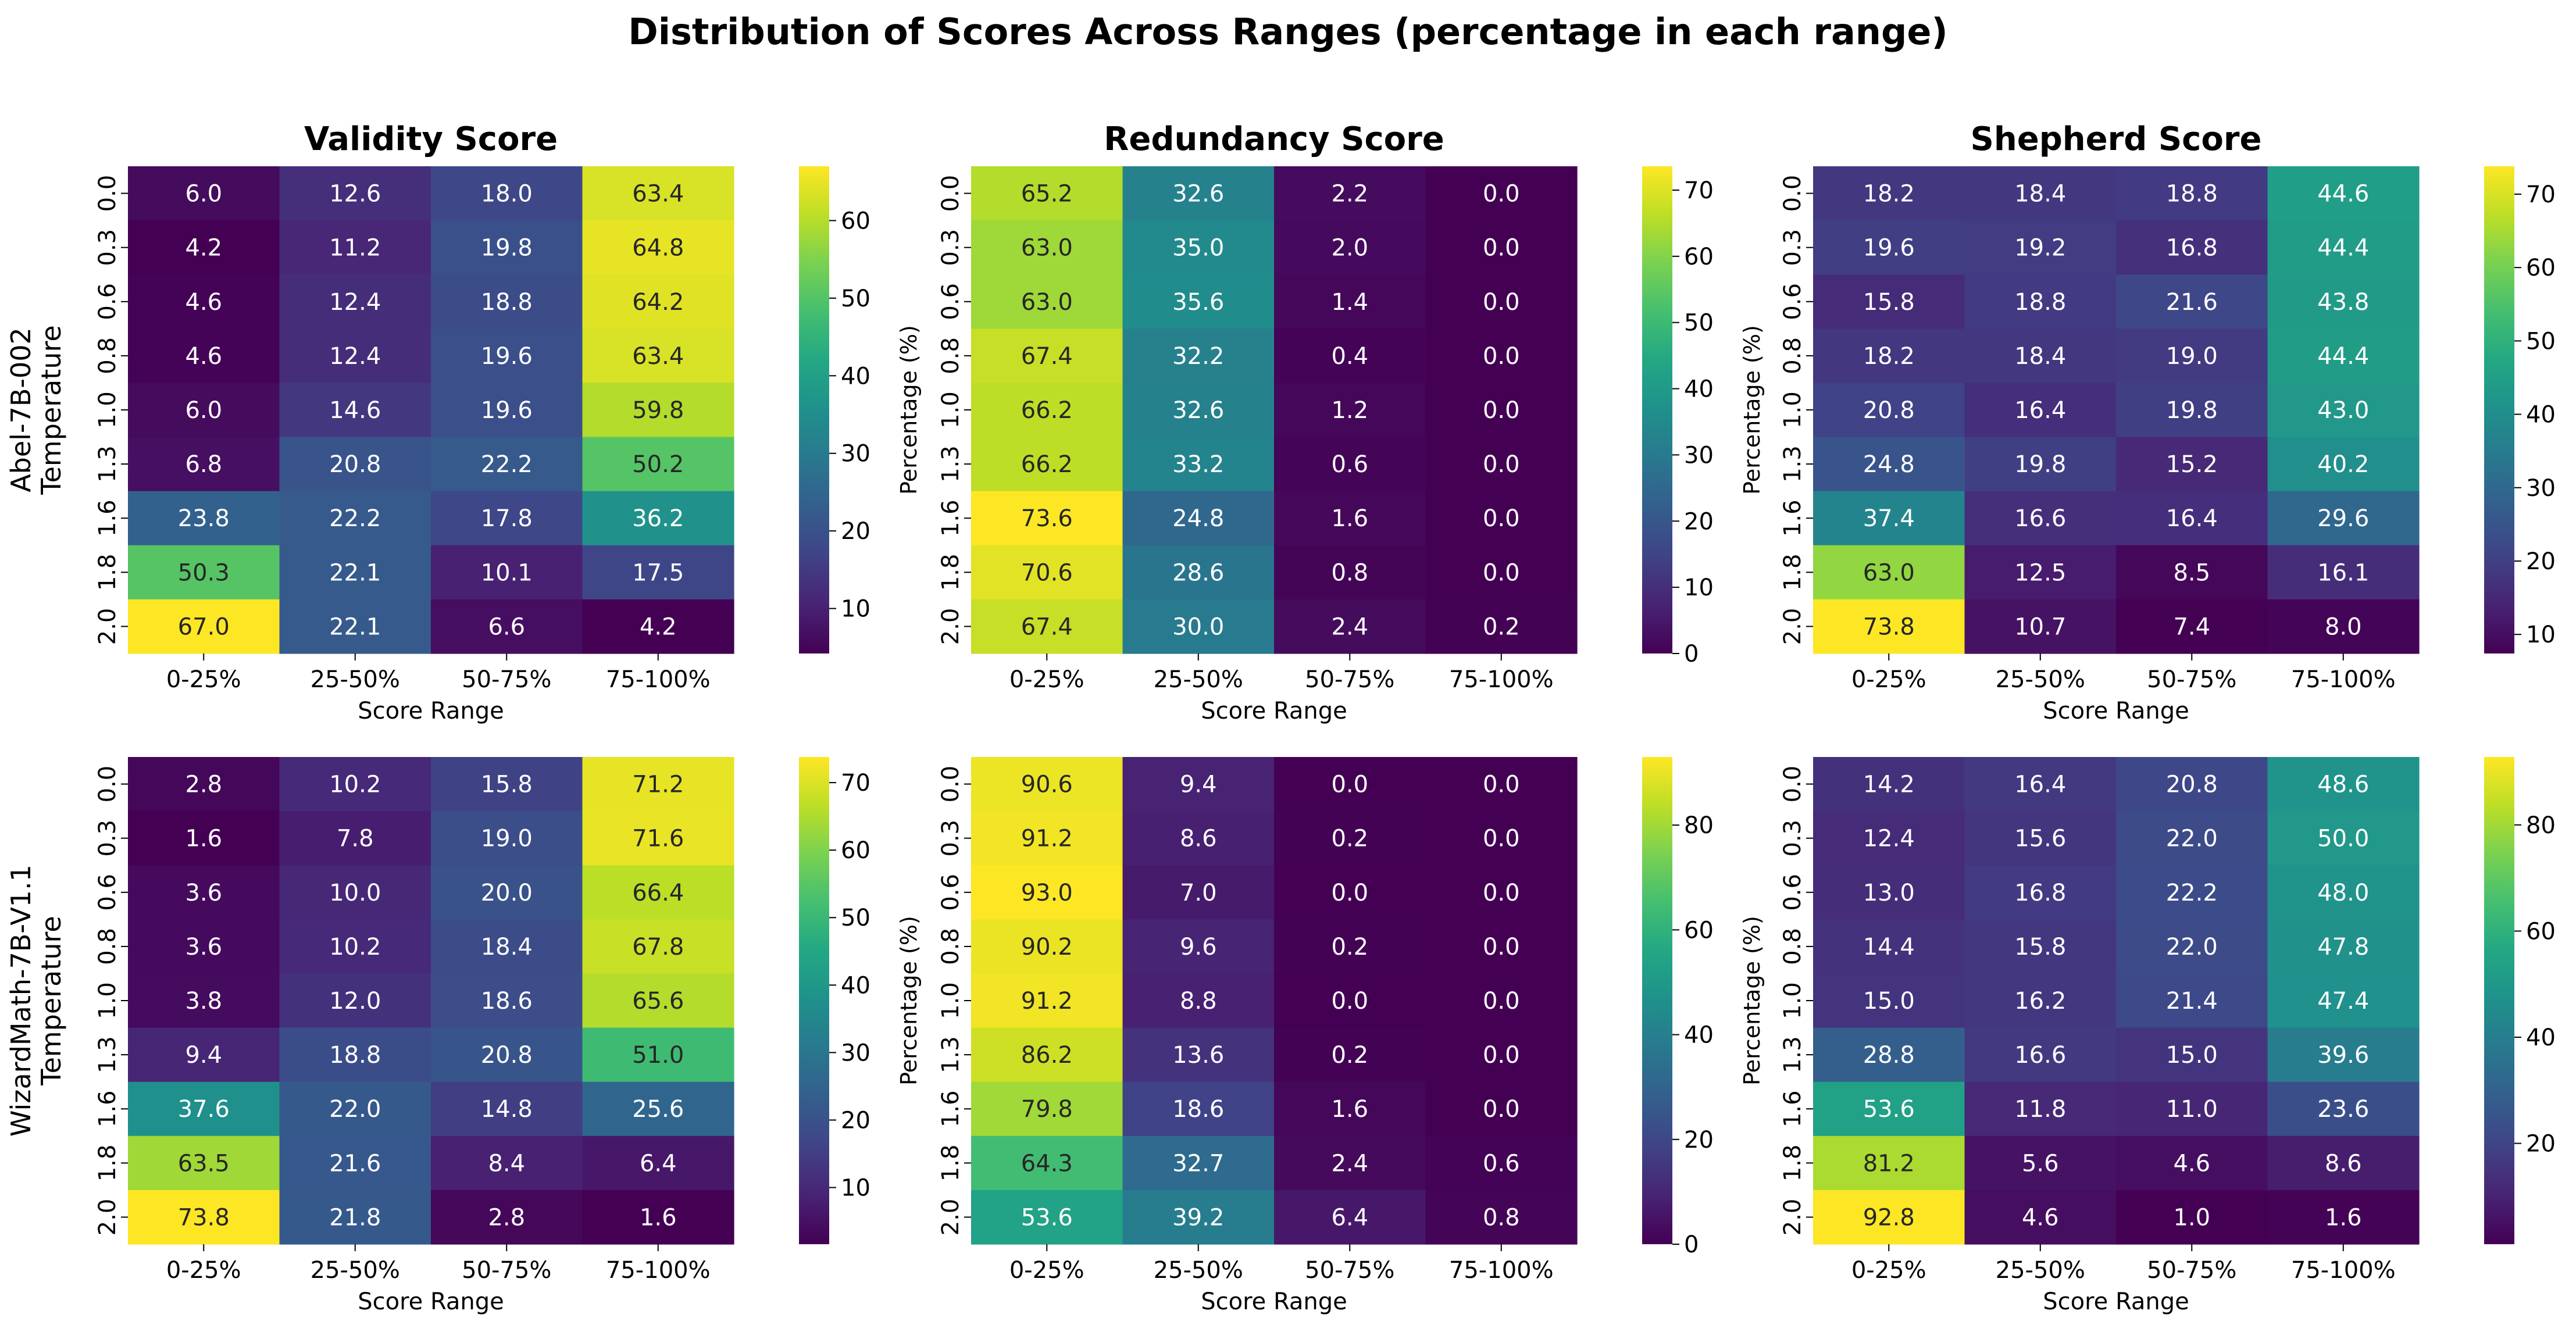 This screenshot has width=2576, height=1332. I want to click on cell-value-label: 28.8, so click(1889, 1055).